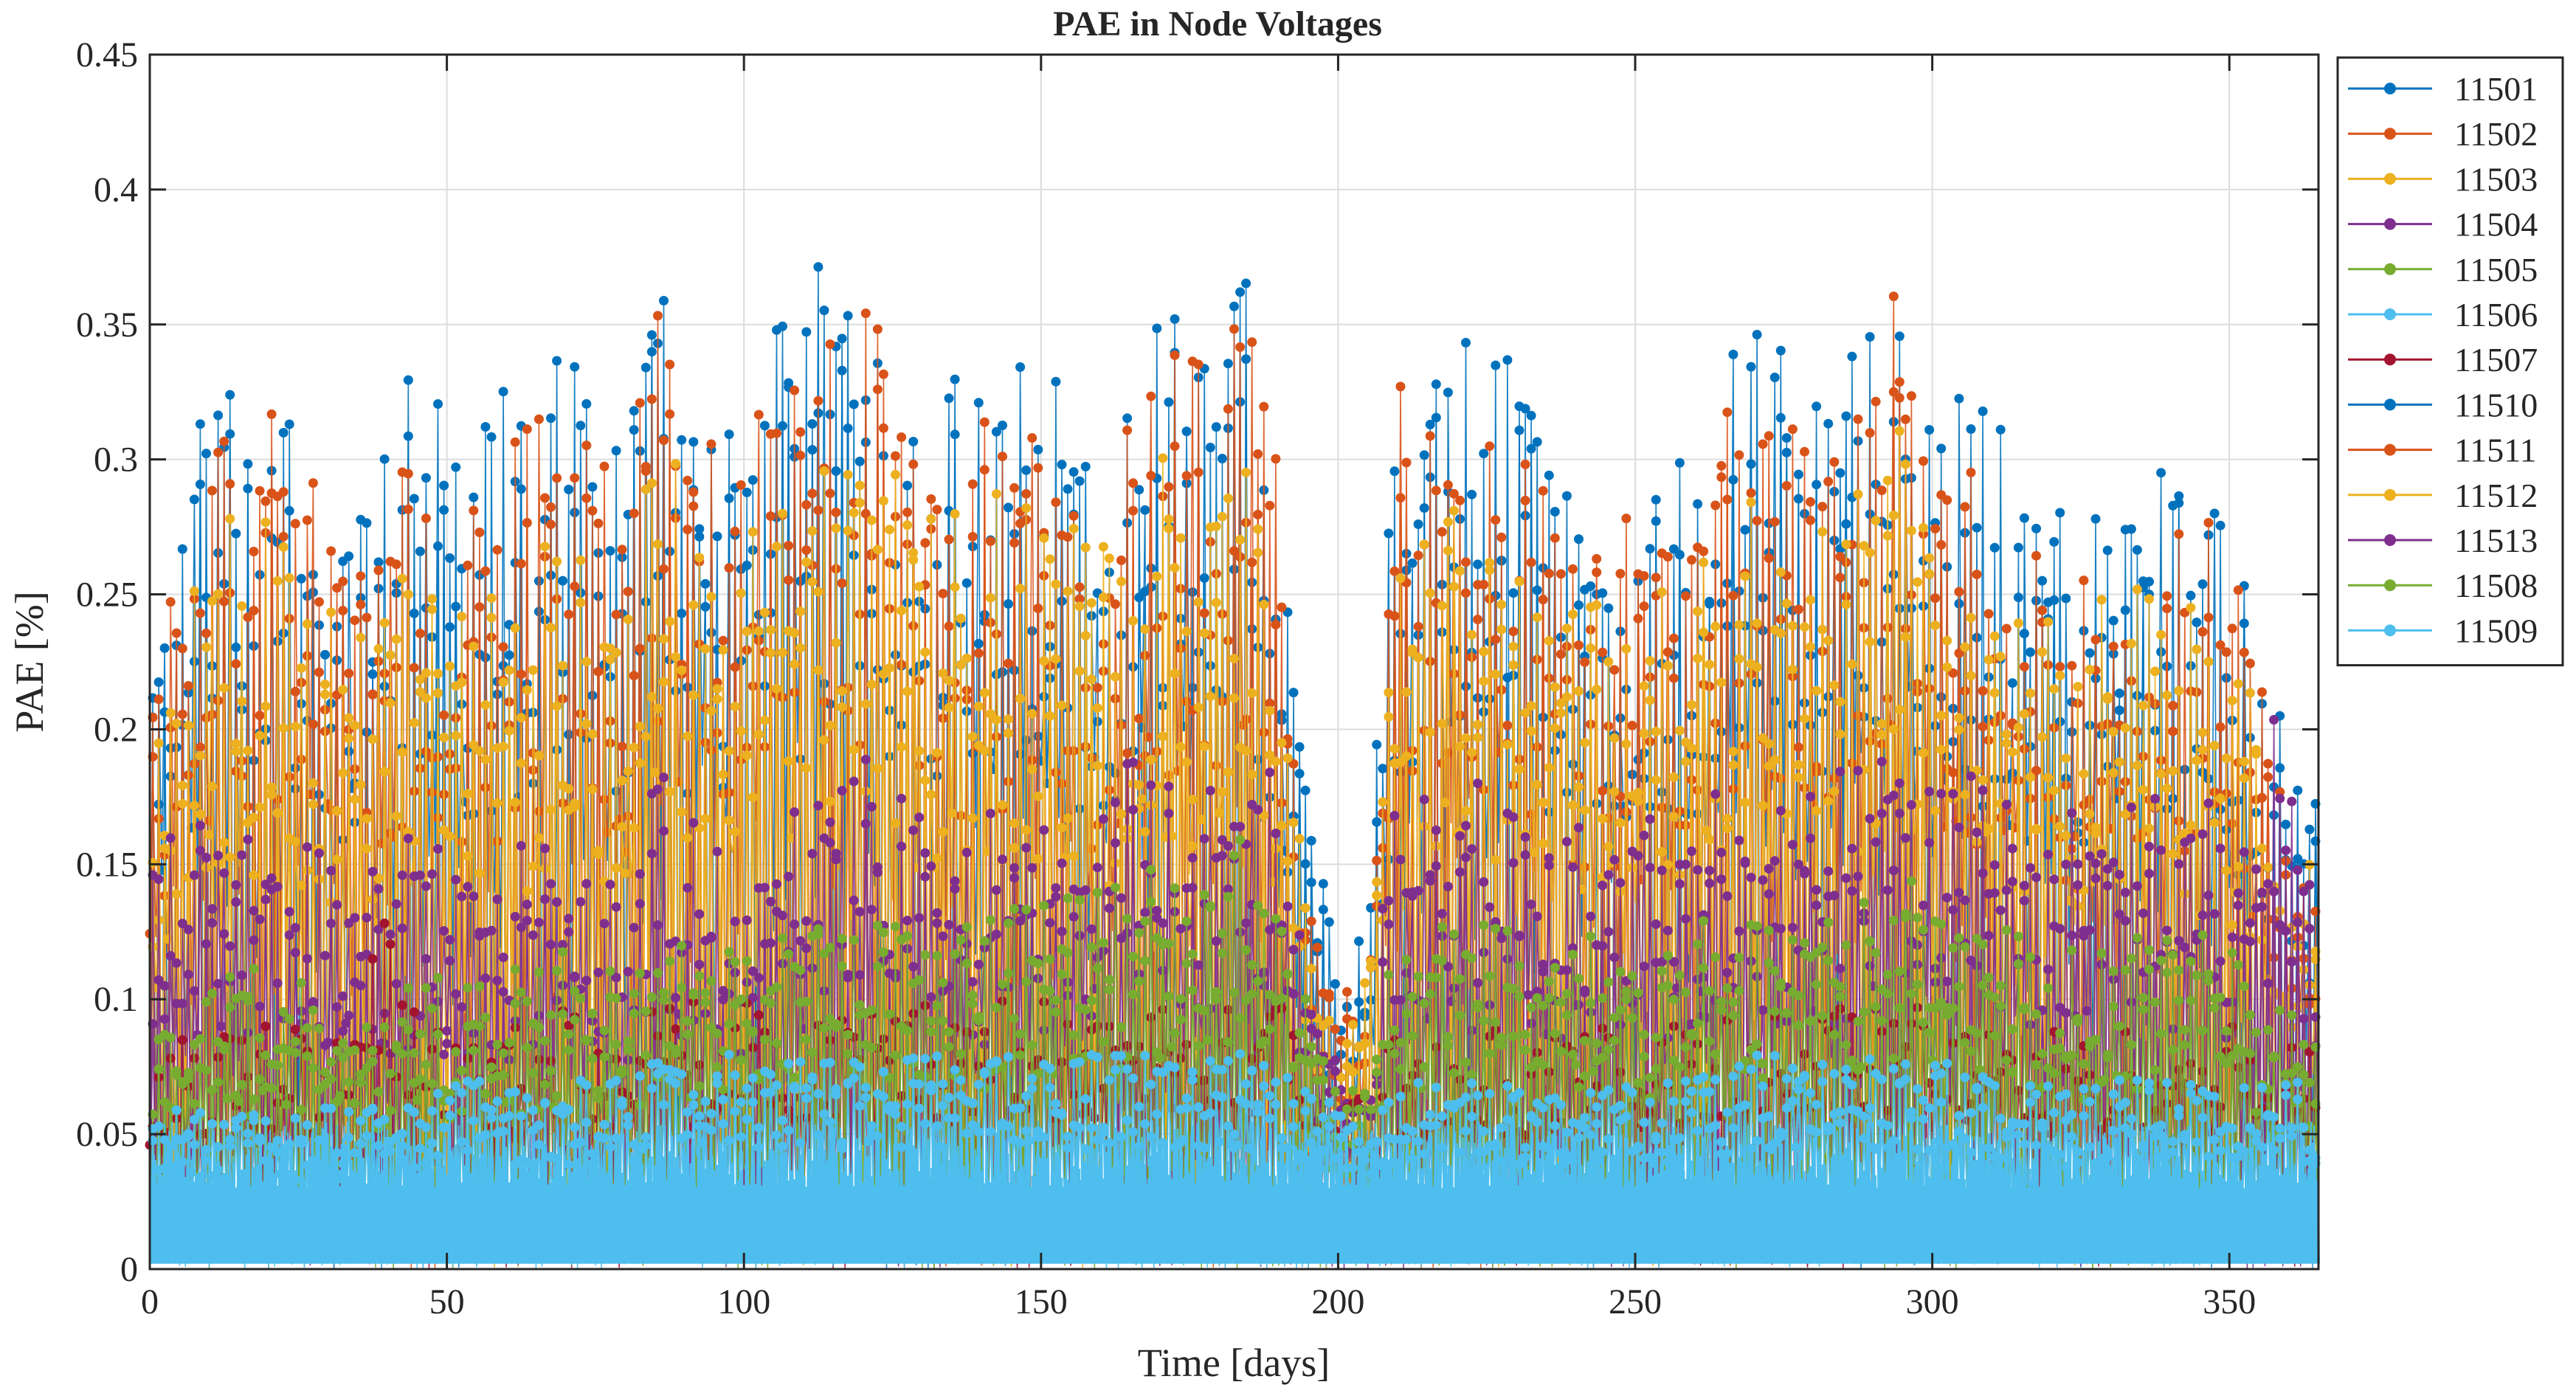 This screenshot has width=2576, height=1396. What do you see at coordinates (447, 1301) in the screenshot?
I see `x-tick-label: 50` at bounding box center [447, 1301].